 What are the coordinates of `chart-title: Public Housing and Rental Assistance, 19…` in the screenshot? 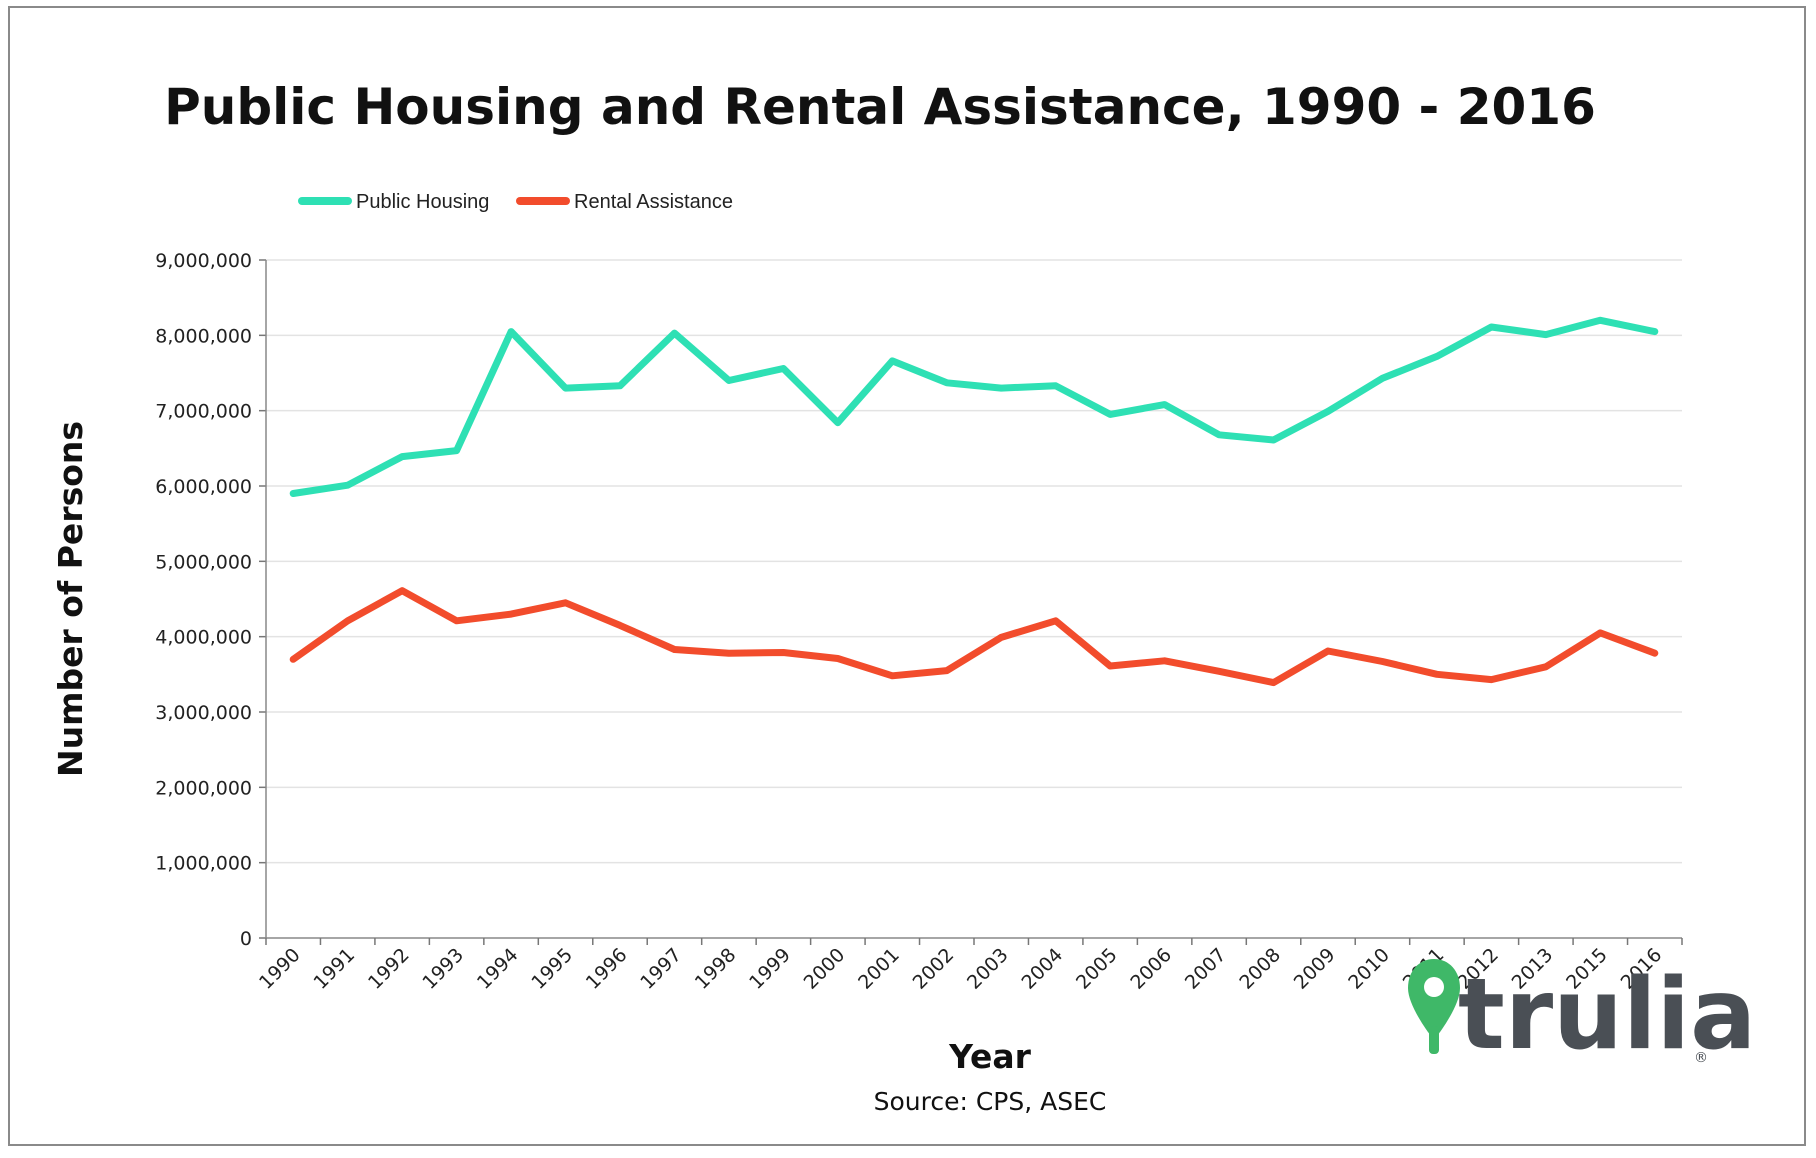 It's located at (880, 107).